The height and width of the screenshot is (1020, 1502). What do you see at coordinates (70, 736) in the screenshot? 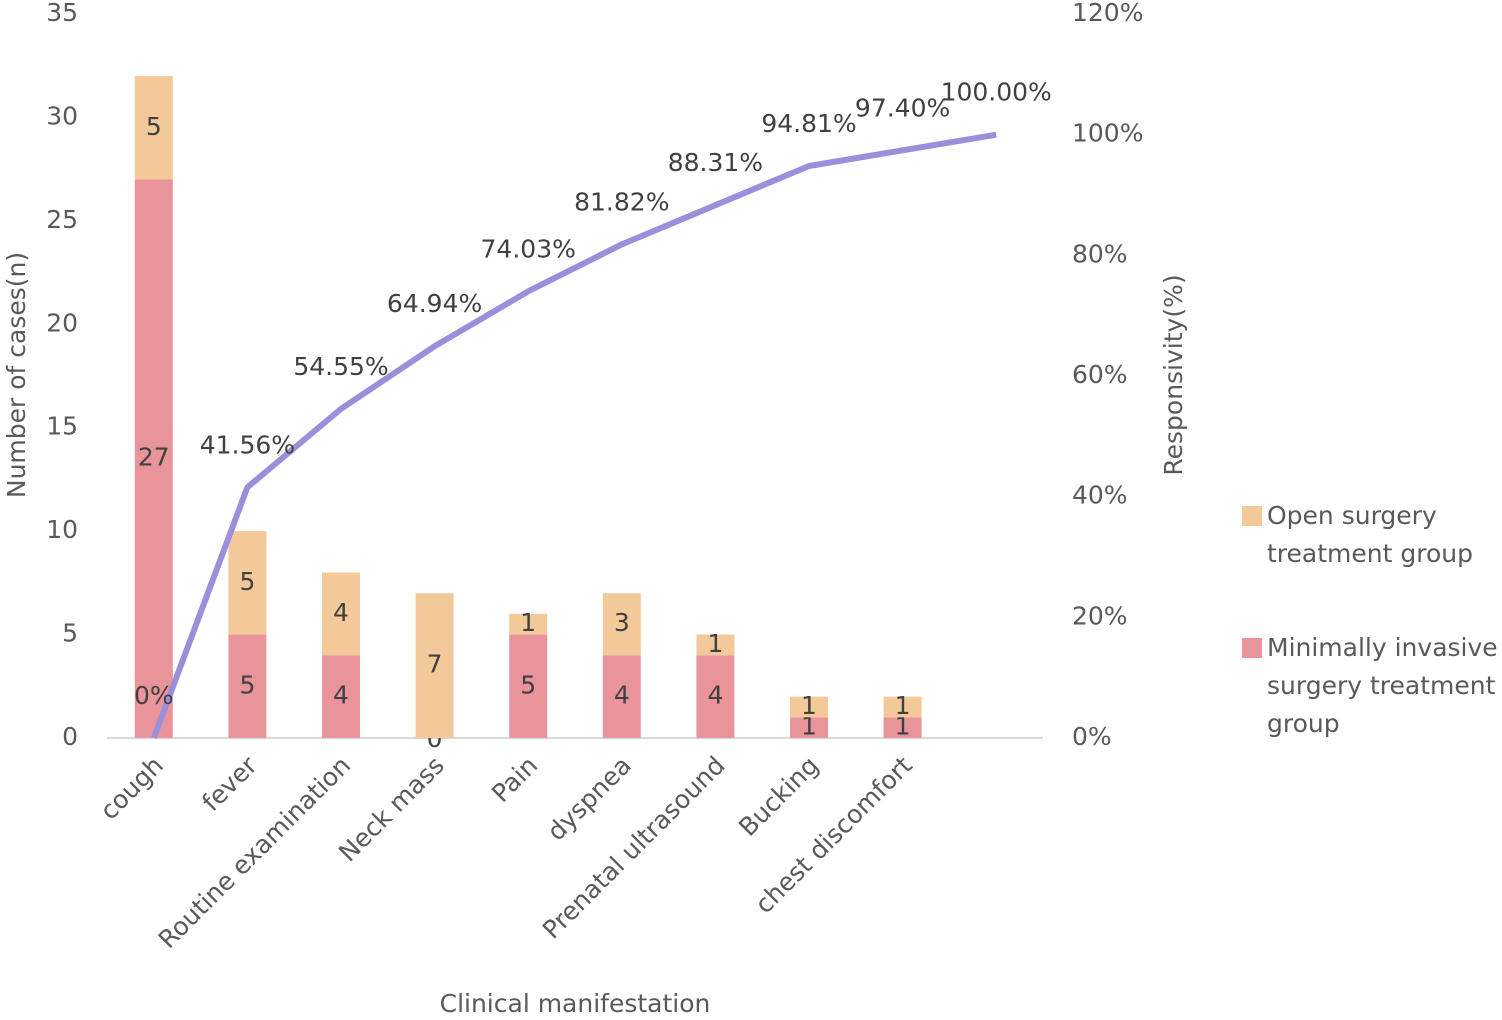
I see `y-tick-label: 0` at bounding box center [70, 736].